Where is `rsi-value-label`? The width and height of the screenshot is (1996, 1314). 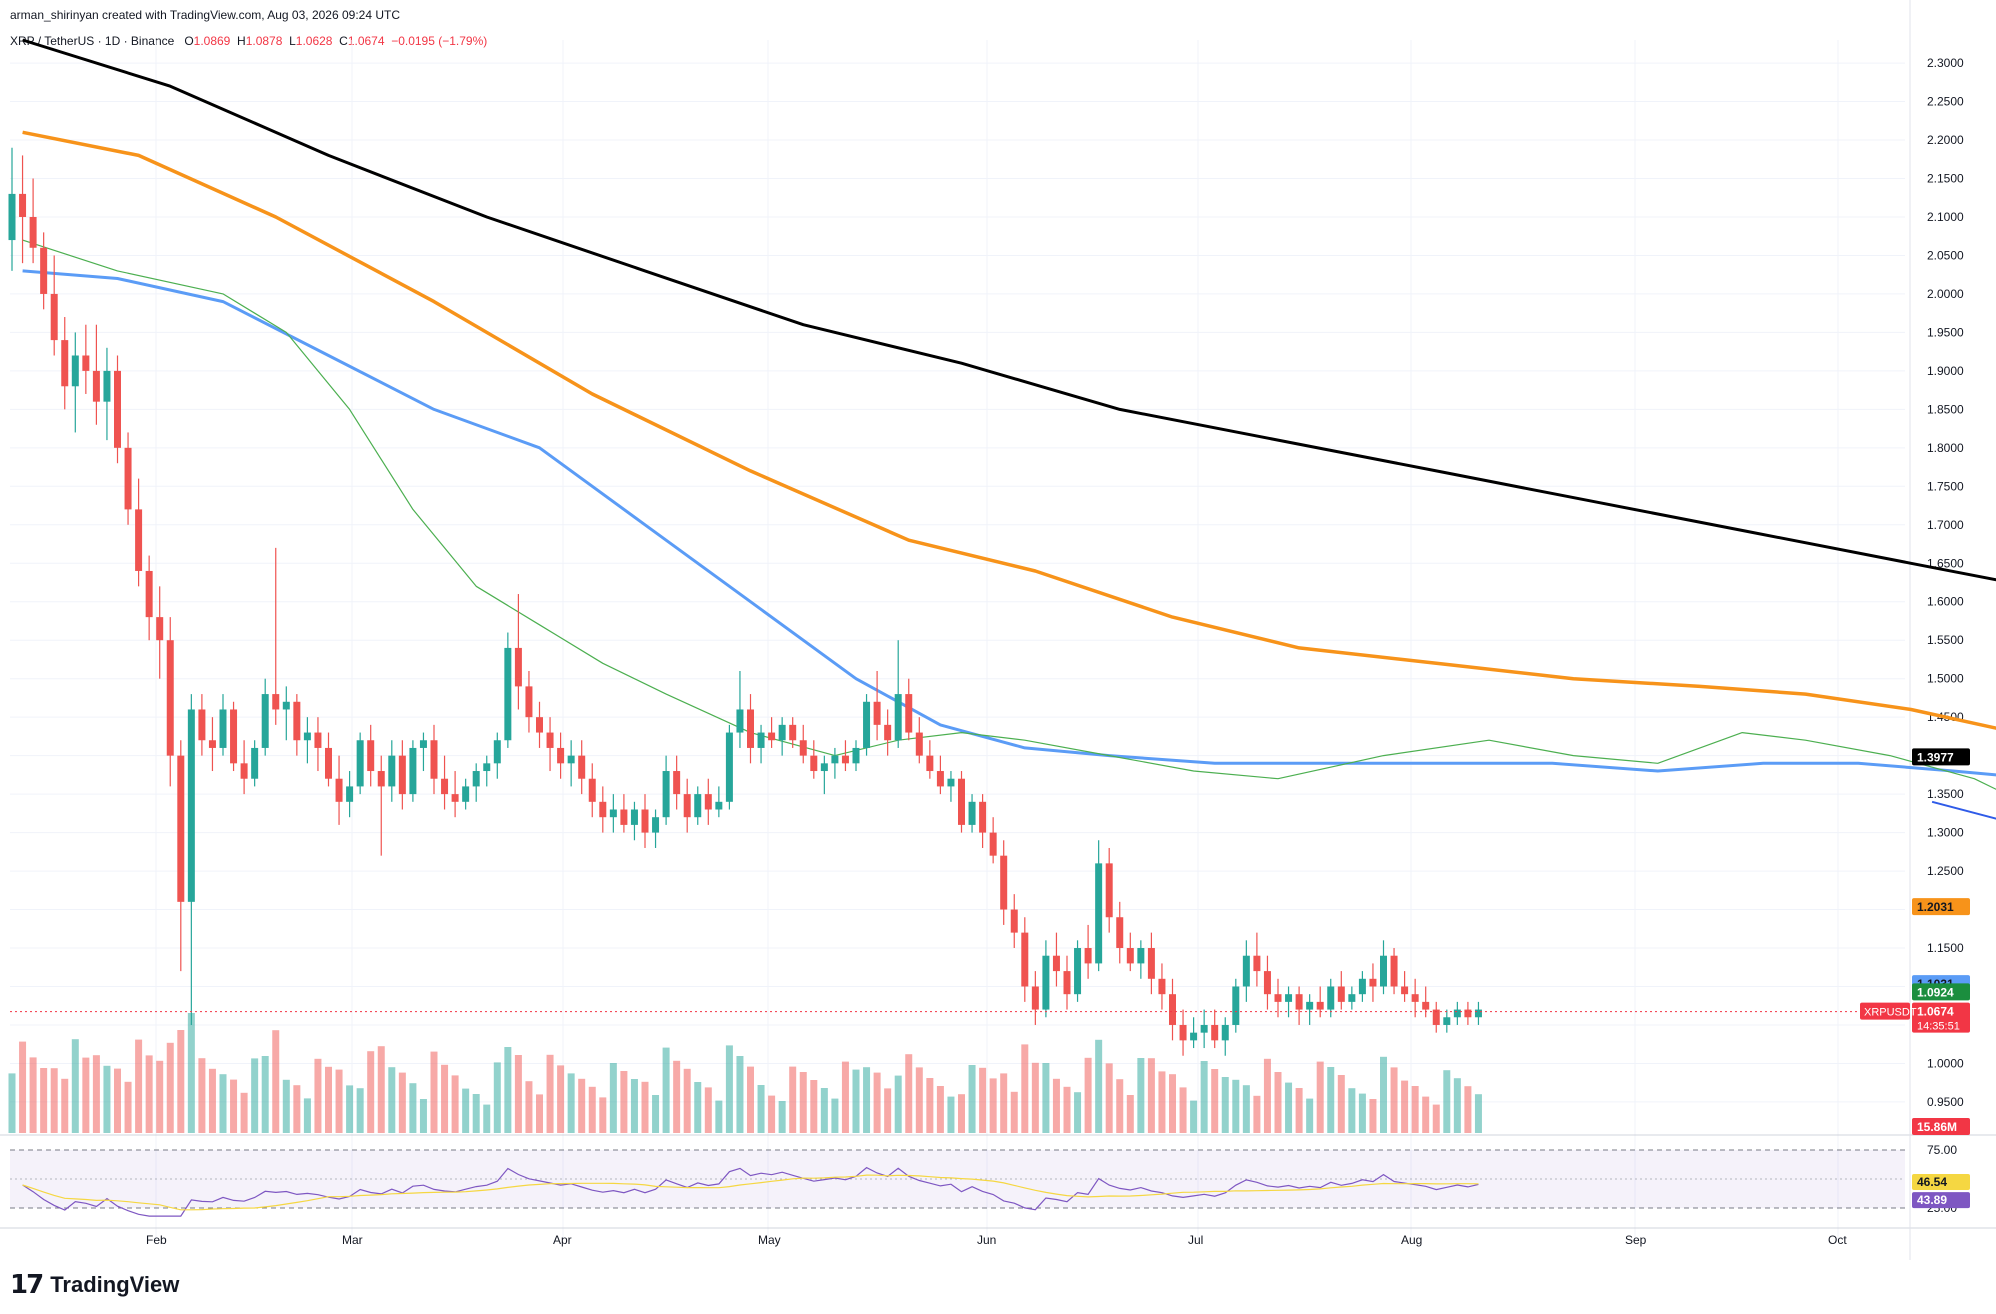 rsi-value-label is located at coordinates (1941, 1200).